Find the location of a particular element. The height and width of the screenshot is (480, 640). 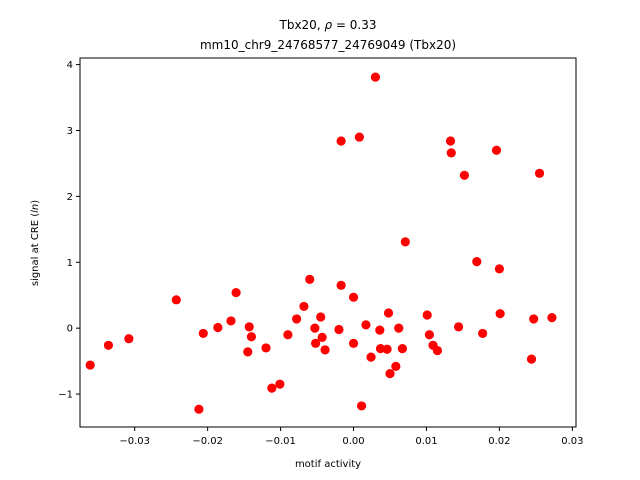

x-tick-label: 0.02 is located at coordinates (499, 441).